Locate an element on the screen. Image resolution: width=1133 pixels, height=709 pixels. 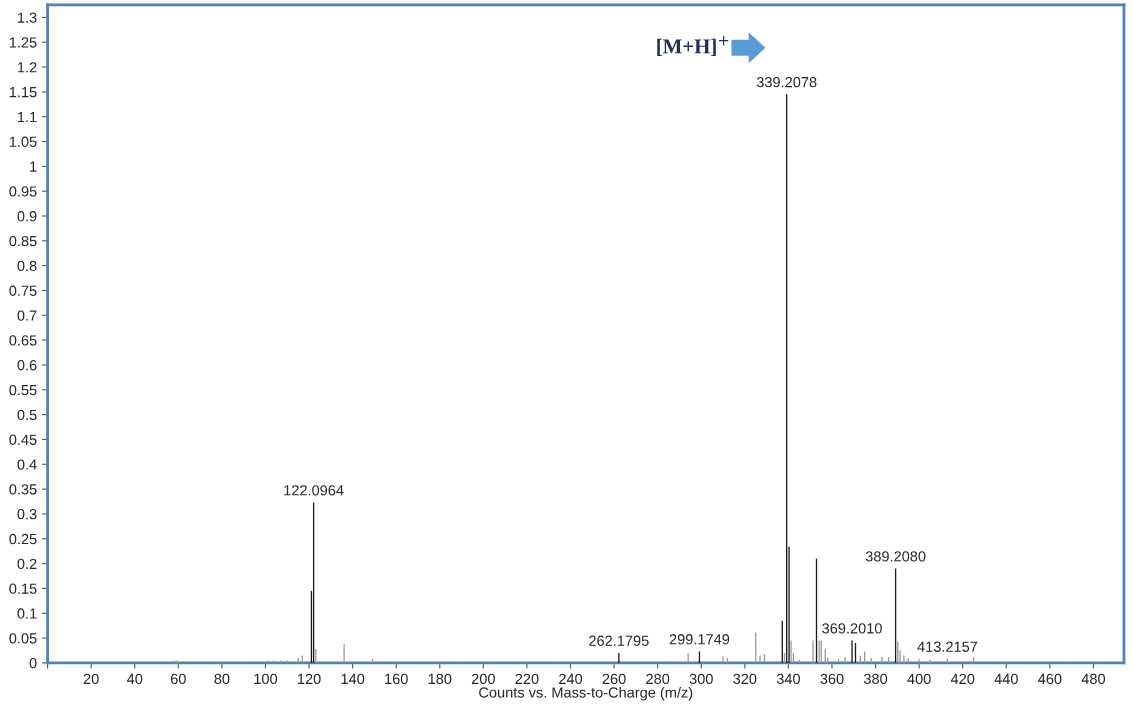
x-tick-label: 120 is located at coordinates (309, 679).